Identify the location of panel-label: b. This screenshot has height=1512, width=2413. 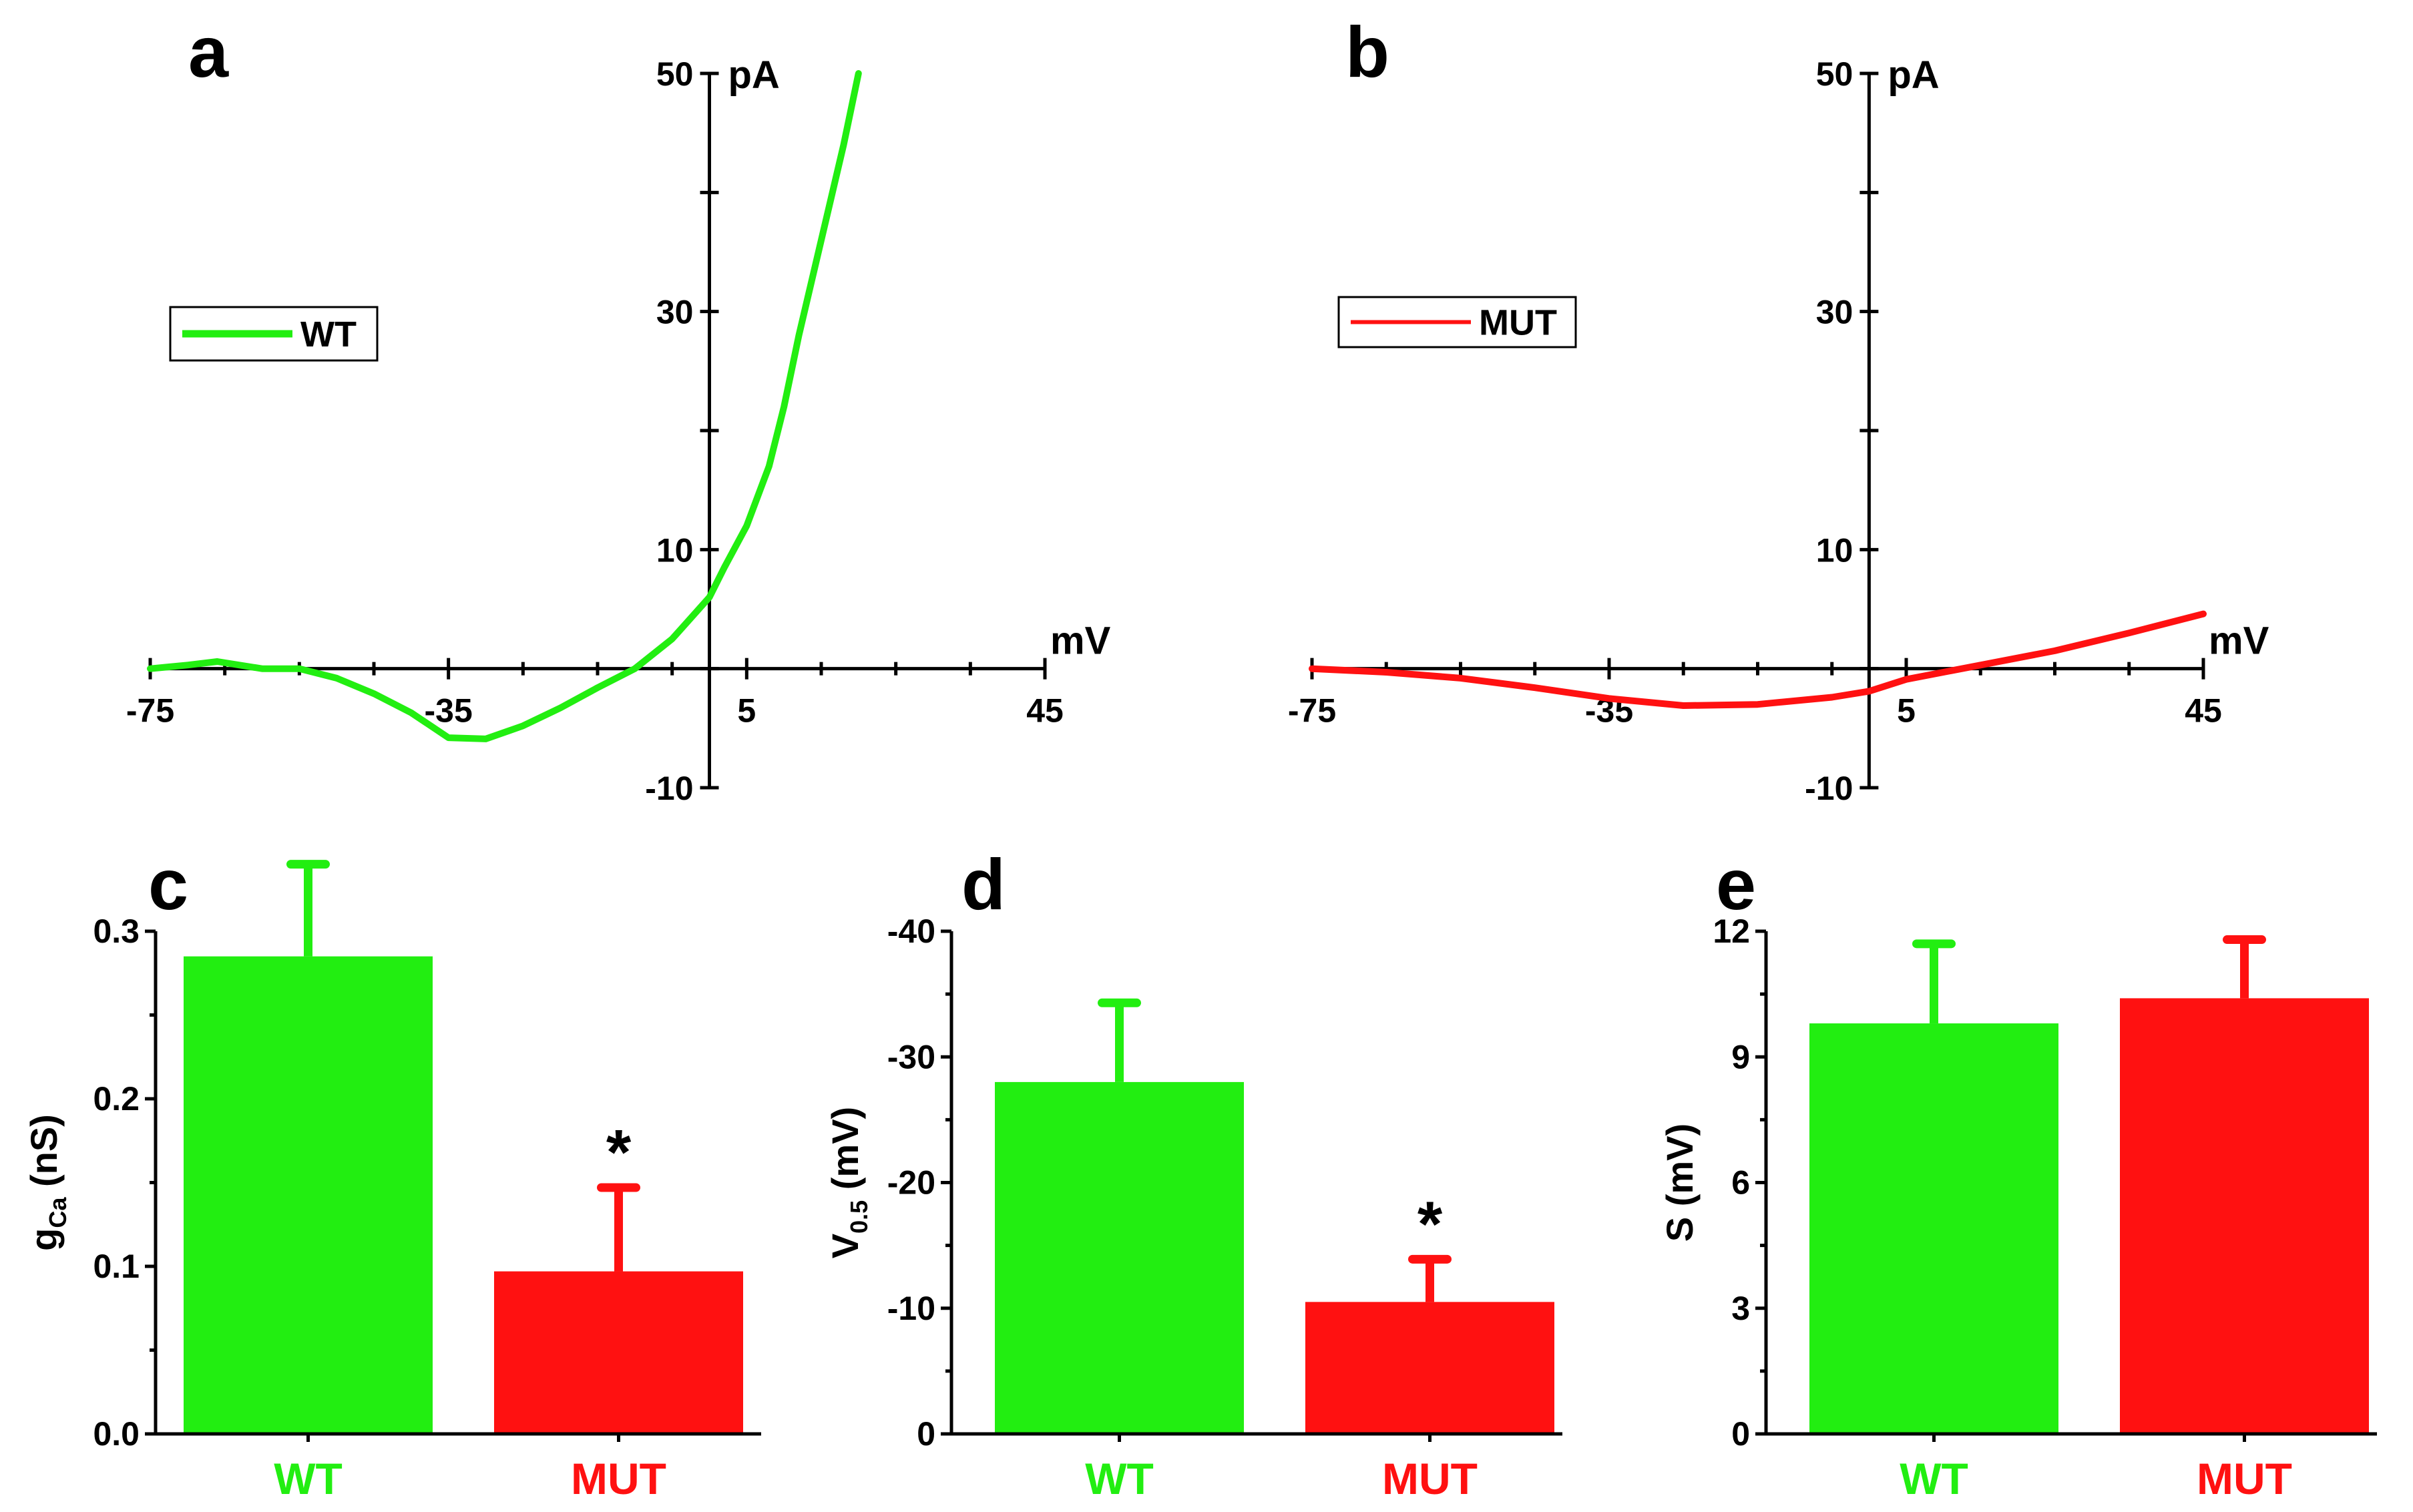
(1367, 51).